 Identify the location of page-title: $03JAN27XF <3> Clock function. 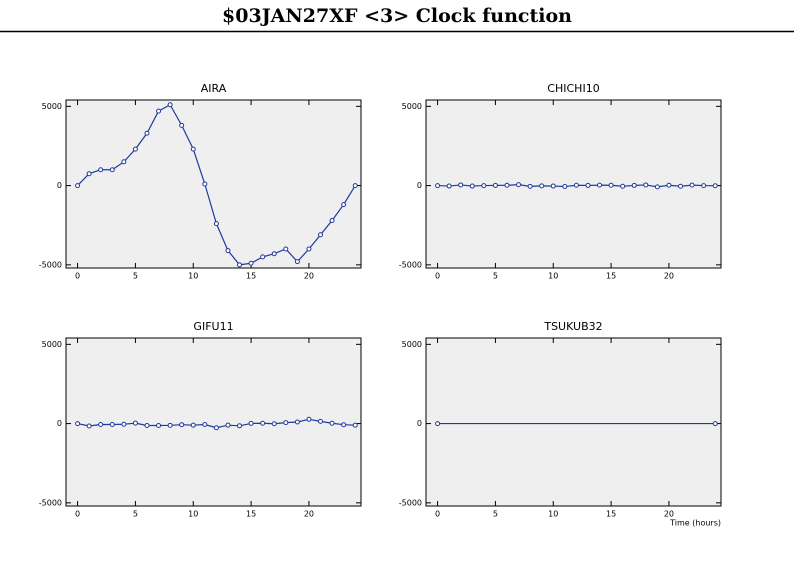
(397, 16).